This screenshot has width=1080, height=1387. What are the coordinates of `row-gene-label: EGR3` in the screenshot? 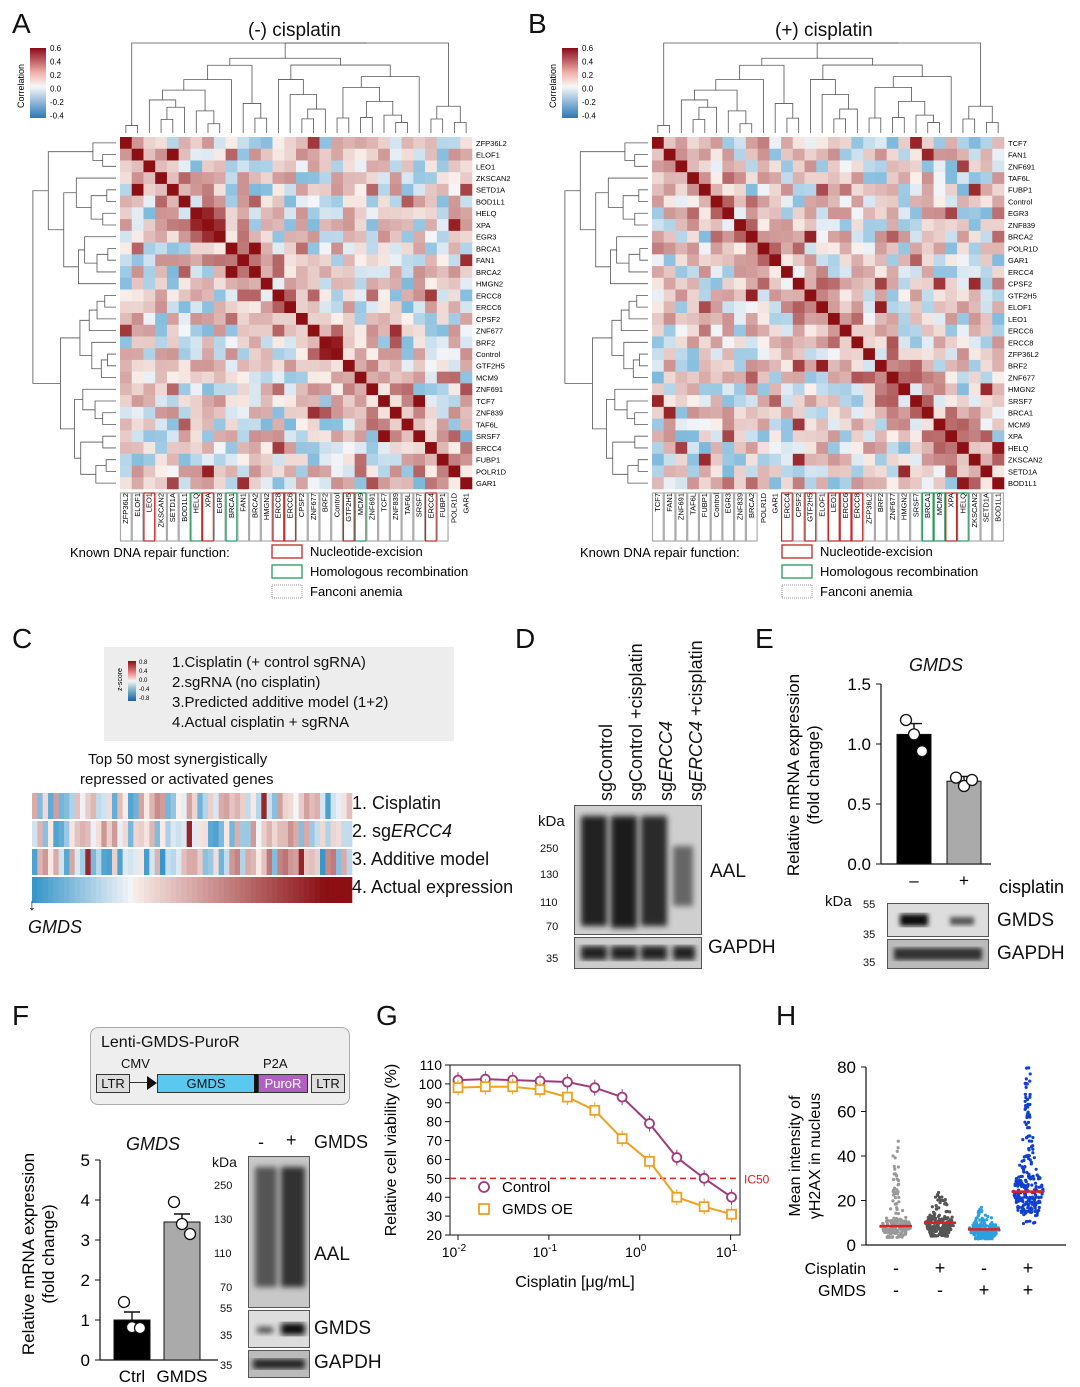 It's located at (1018, 213).